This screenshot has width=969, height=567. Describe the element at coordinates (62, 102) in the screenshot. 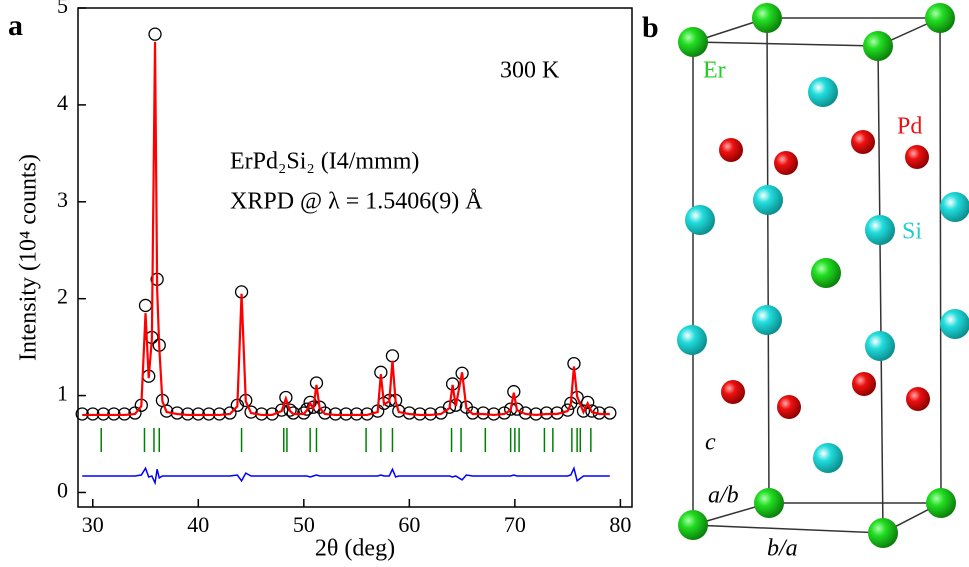

I see `y-tick-label: 4` at that location.